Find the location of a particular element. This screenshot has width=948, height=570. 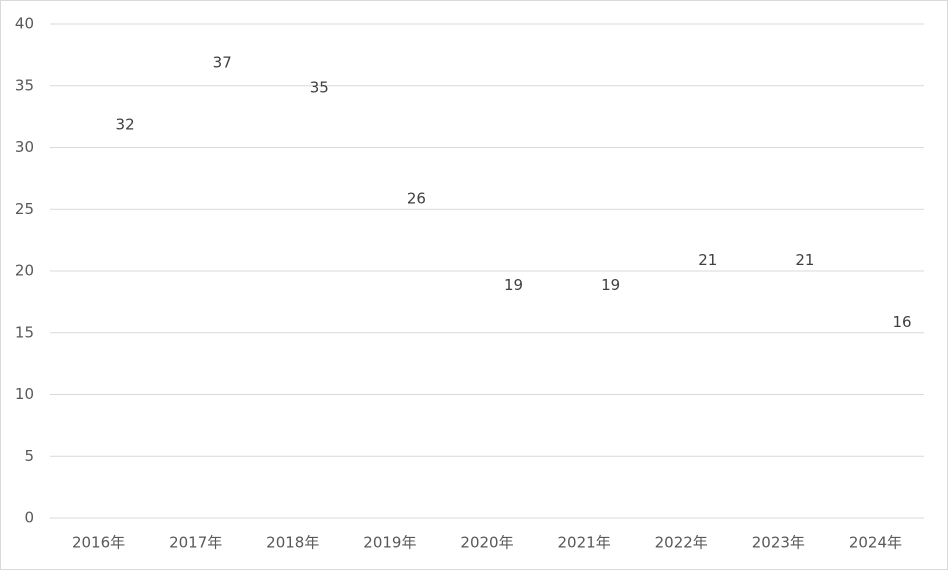

data-label: 16 is located at coordinates (901, 322).